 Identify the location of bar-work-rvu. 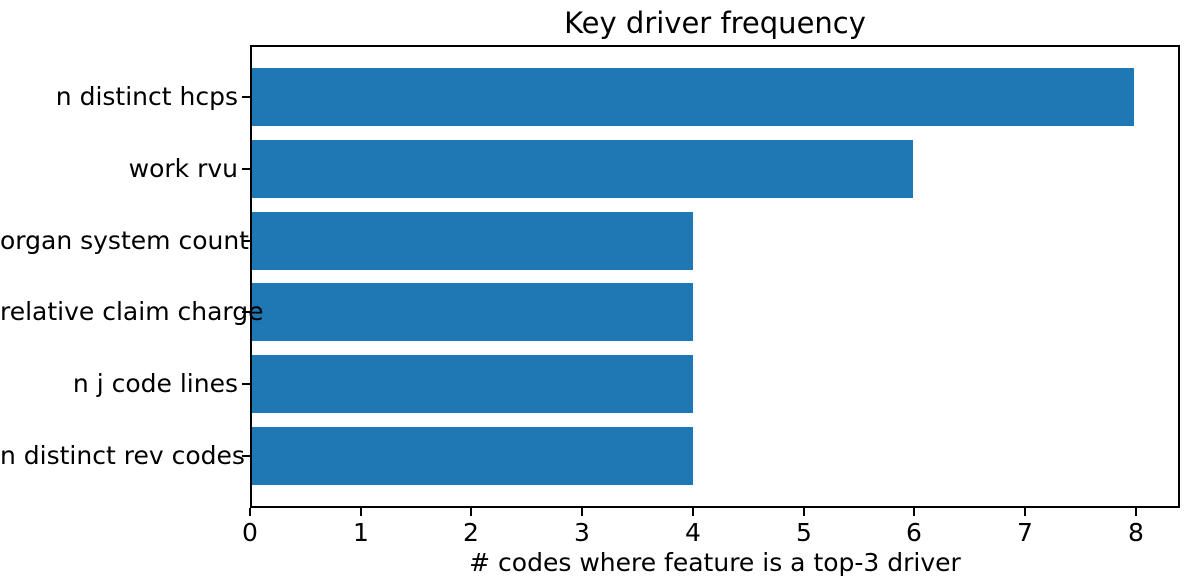
(583, 169).